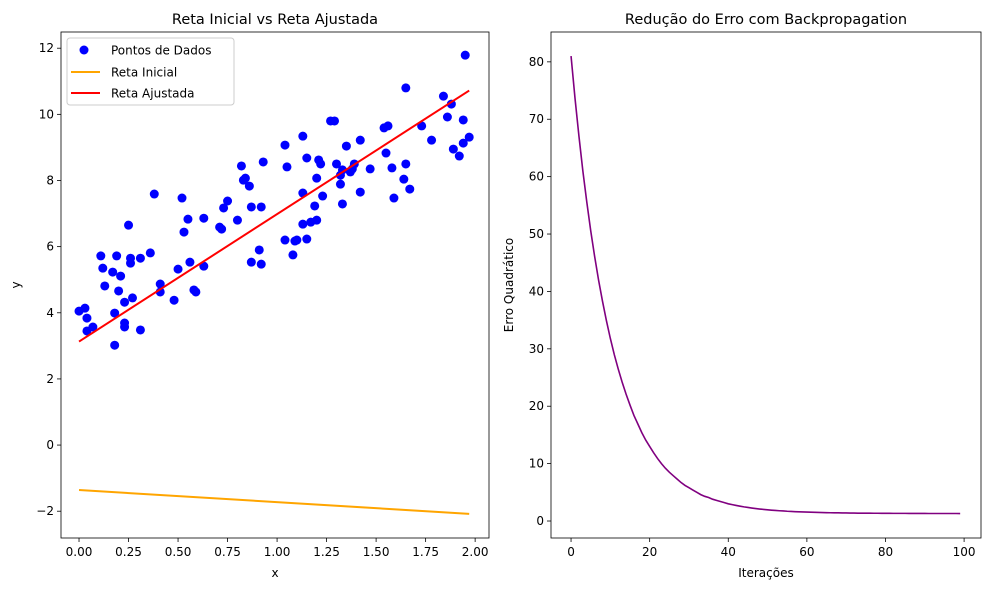  What do you see at coordinates (536, 177) in the screenshot?
I see `y-tick-label: 60` at bounding box center [536, 177].